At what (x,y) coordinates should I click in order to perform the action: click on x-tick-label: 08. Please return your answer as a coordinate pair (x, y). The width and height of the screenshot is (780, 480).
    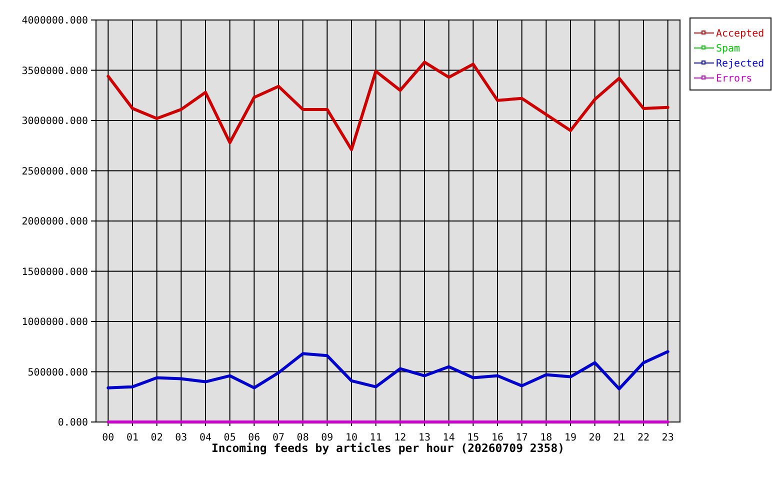
    Looking at the image, I should click on (302, 438).